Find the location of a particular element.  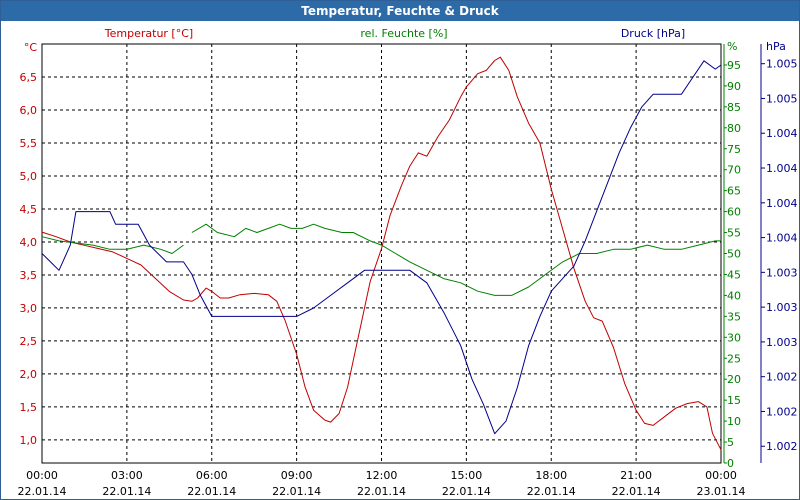

humidity-tick-label: 85 is located at coordinates (734, 107).